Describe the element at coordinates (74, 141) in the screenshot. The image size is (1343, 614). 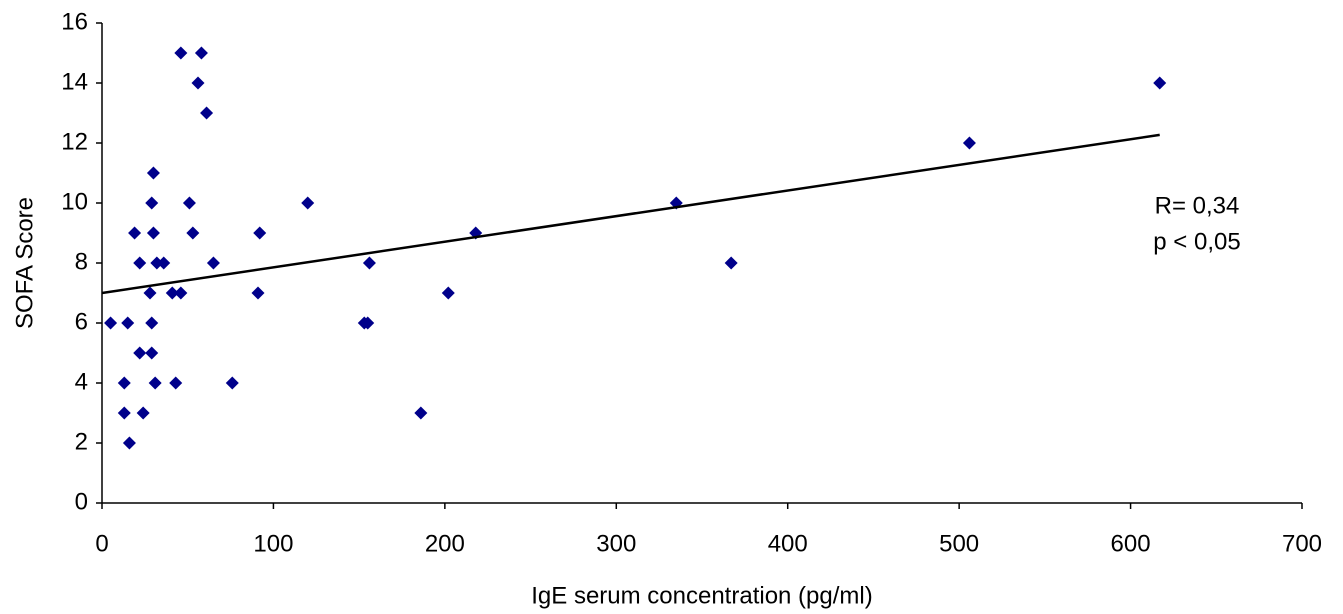
I see `y-tick-label: 12` at that location.